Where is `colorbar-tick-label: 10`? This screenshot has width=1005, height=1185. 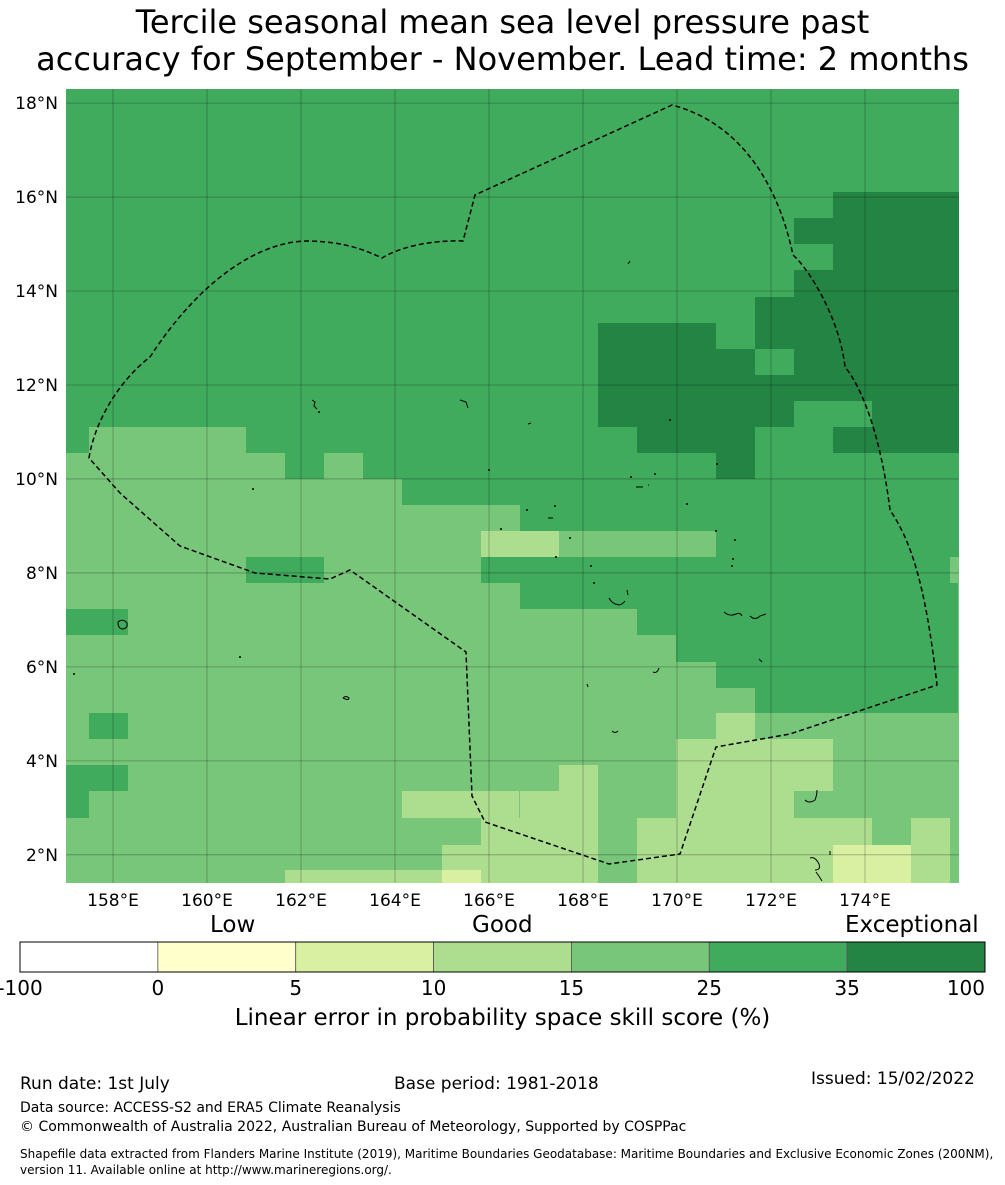 colorbar-tick-label: 10 is located at coordinates (433, 988).